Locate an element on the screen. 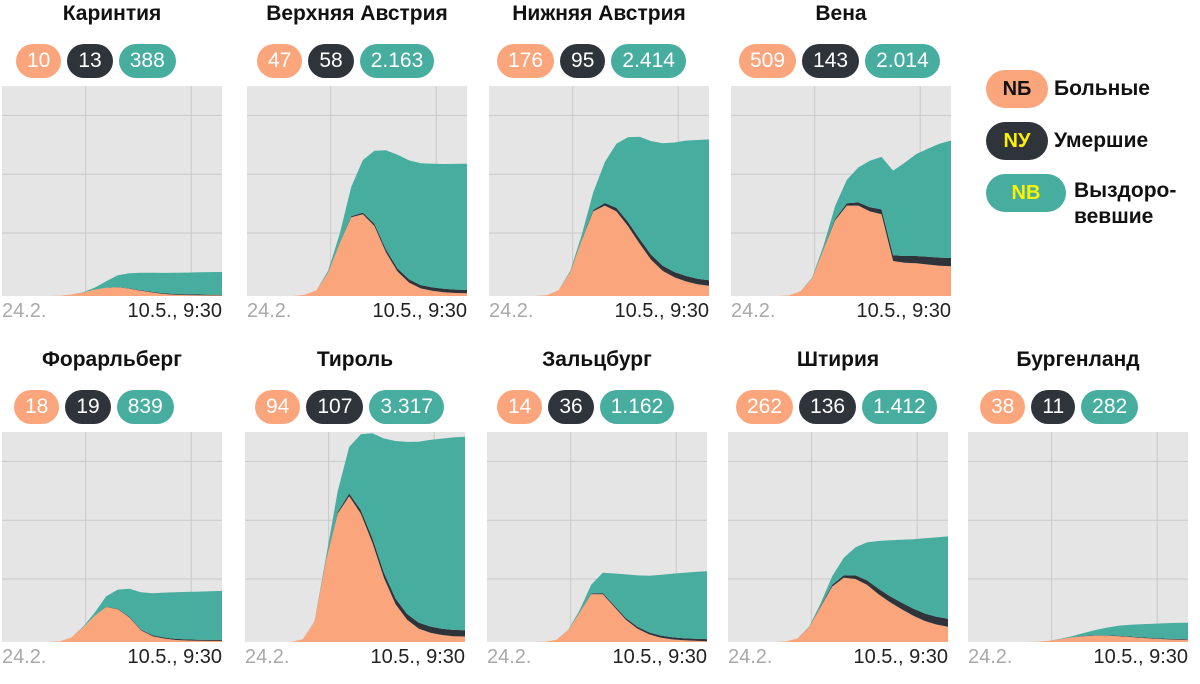 Image resolution: width=1200 pixels, height=684 pixels. legend-item-dead: NУ Умершие is located at coordinates (1067, 141).